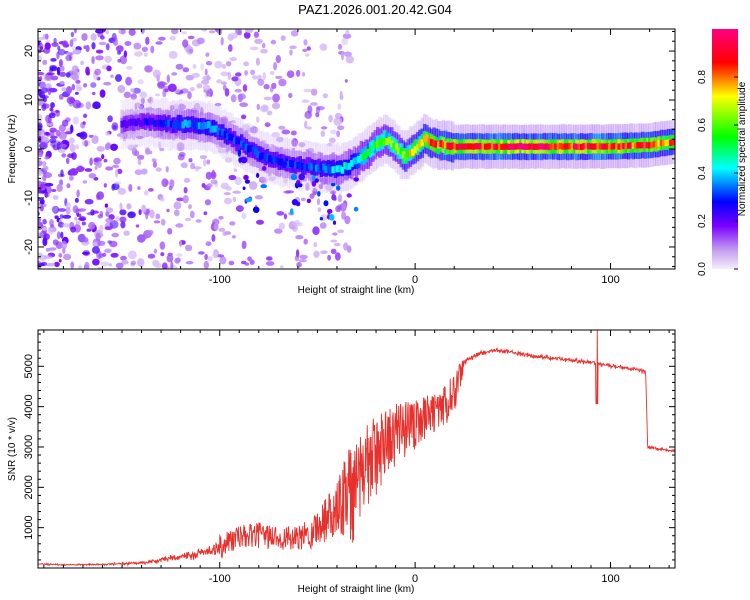  What do you see at coordinates (220, 280) in the screenshot?
I see `x-tick-label: -100` at bounding box center [220, 280].